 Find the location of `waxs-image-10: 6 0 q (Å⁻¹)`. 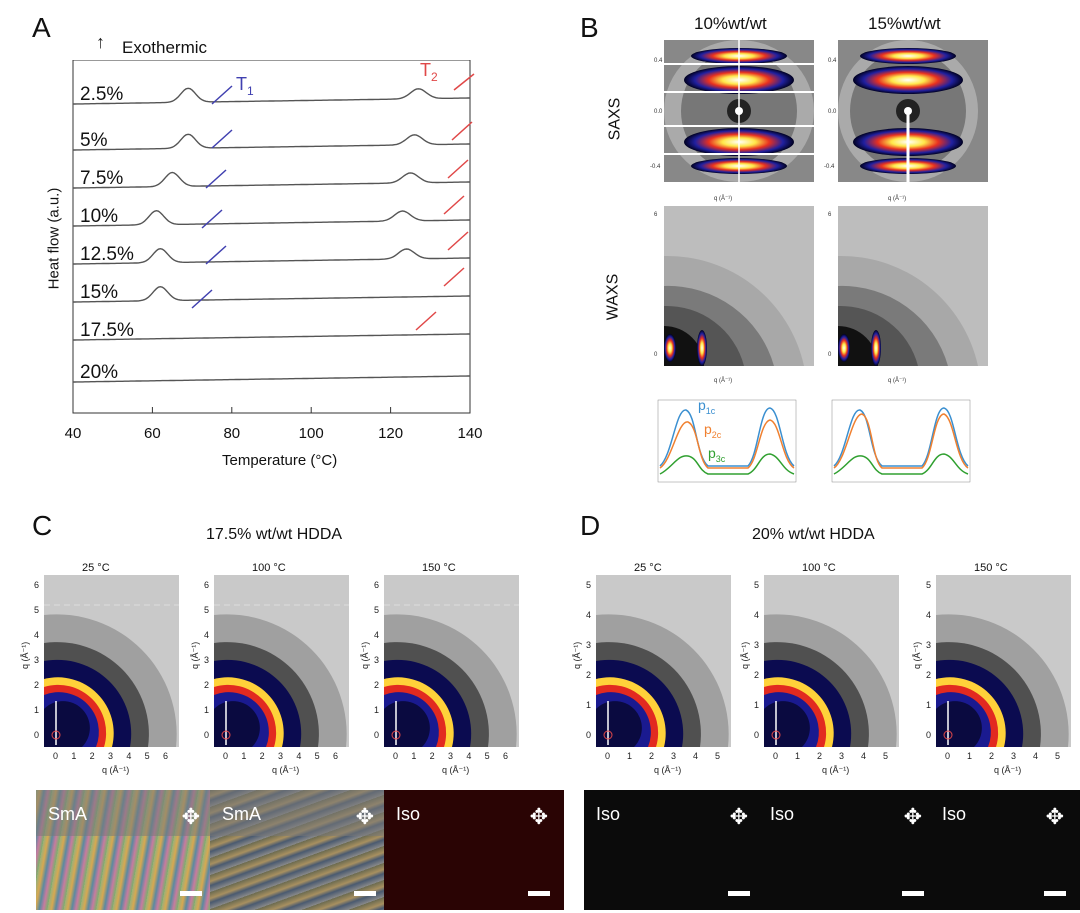

waxs-image-10: 6 0 q (Å⁻¹) is located at coordinates (734, 295).